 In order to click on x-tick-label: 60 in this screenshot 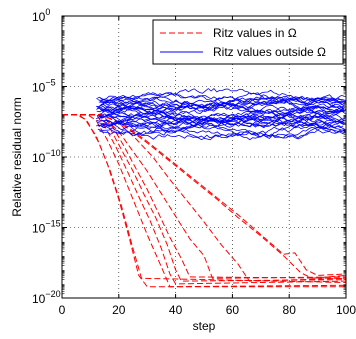, I will do `click(233, 310)`.